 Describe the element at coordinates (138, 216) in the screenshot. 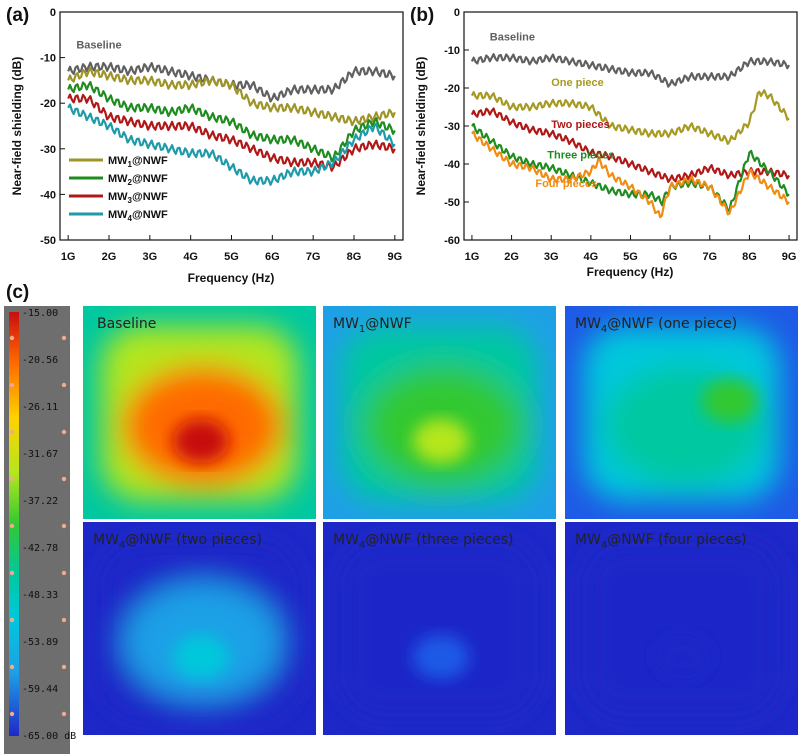

I see `legend-entry: MW4@NWF` at that location.